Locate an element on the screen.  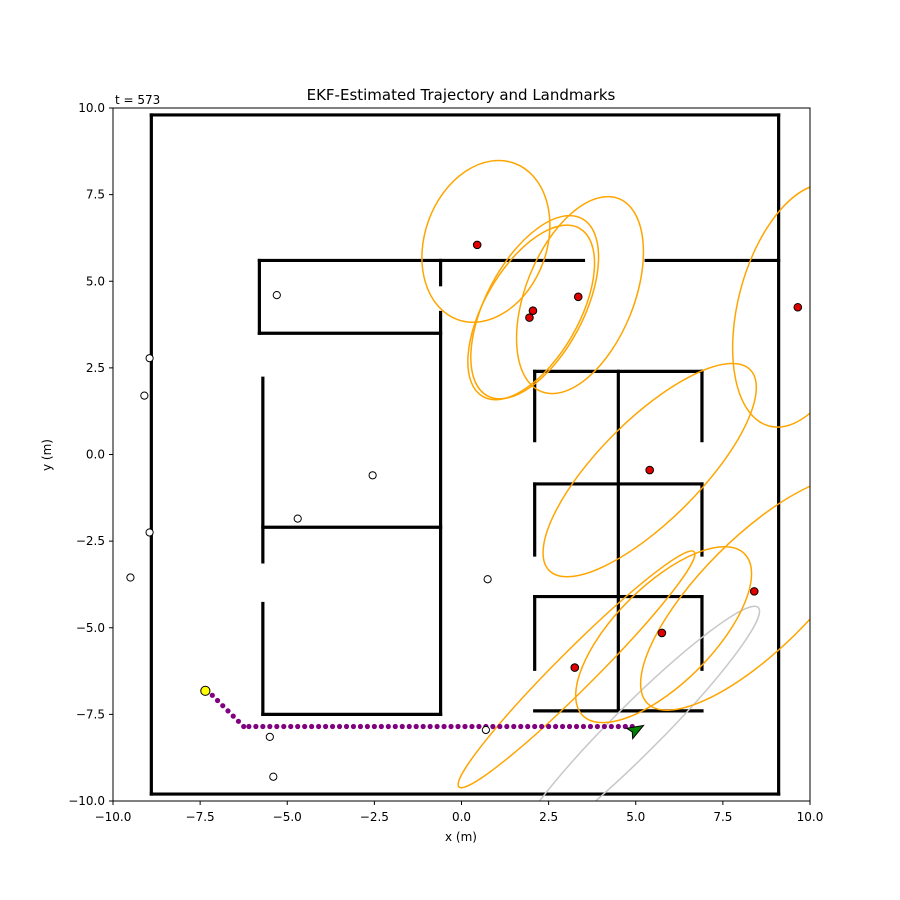
robot-arrow-head is located at coordinates (635, 732).